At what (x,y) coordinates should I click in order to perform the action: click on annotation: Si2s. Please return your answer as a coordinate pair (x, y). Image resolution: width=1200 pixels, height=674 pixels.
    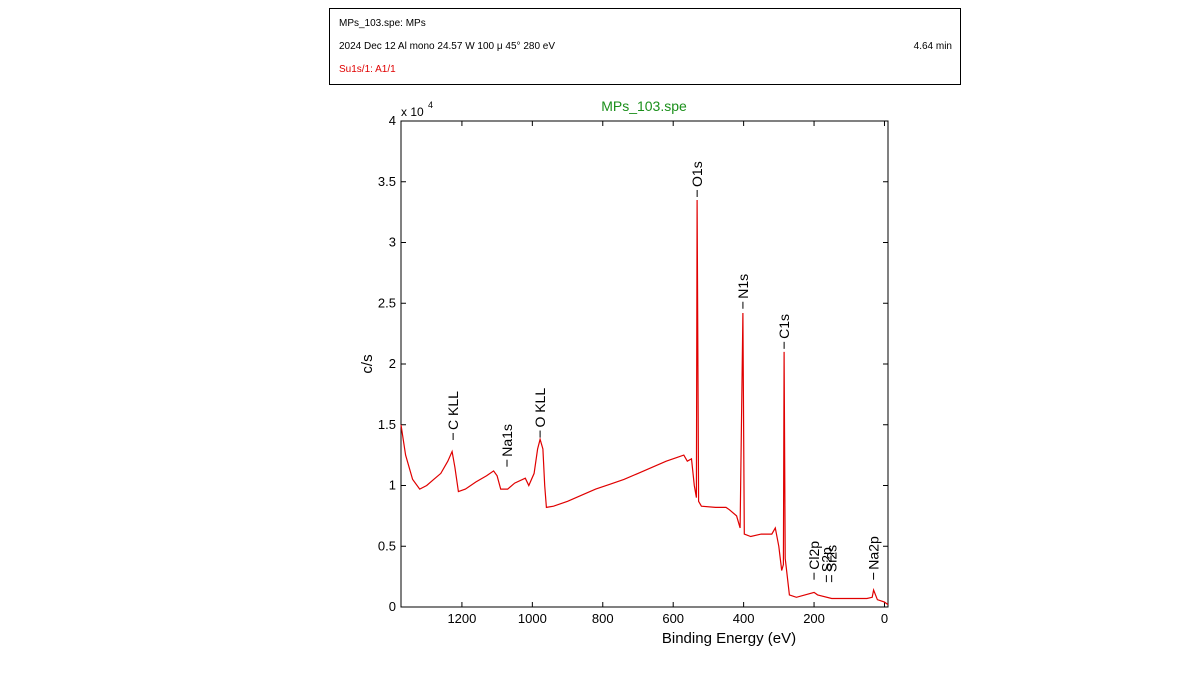
    Looking at the image, I should click on (832, 558).